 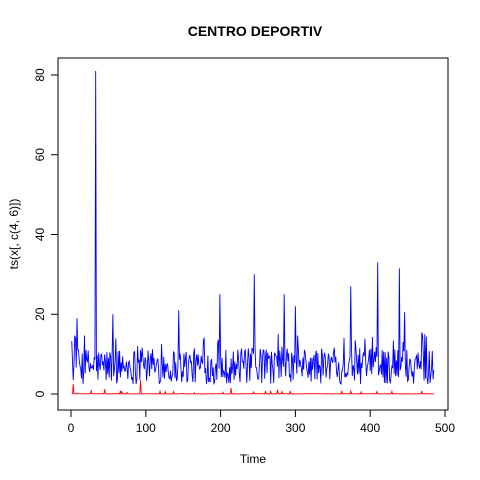 I want to click on y-tick-label: 40, so click(x=40, y=235).